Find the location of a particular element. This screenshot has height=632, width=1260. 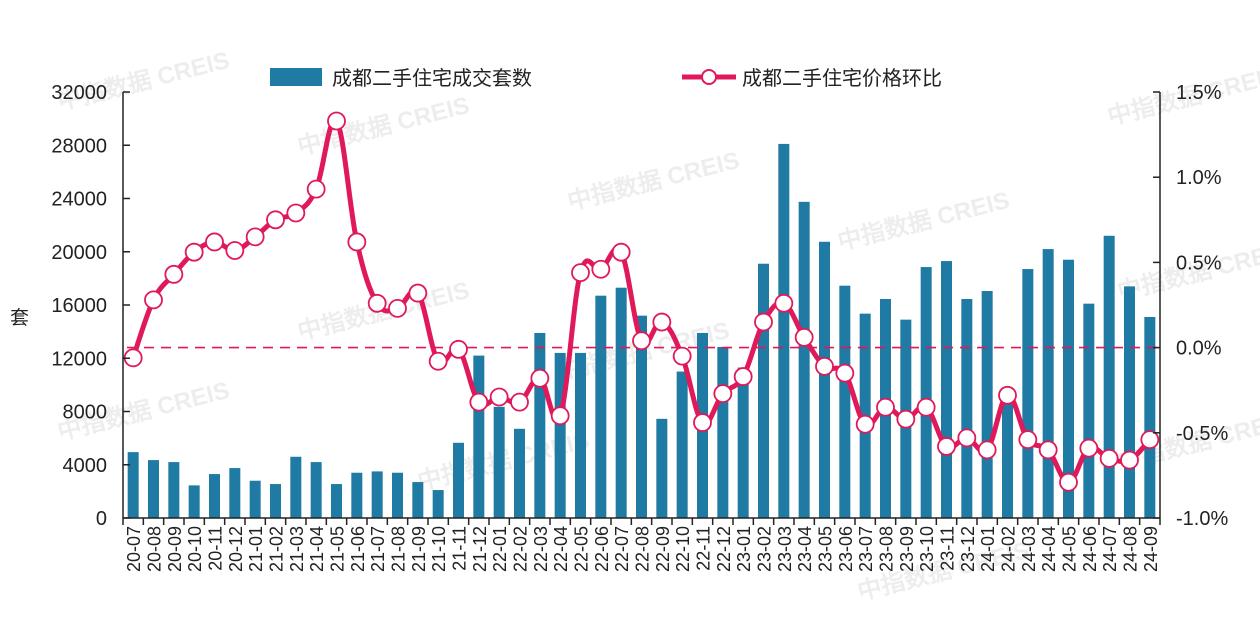

right-tick-label: 1.5% is located at coordinates (1199, 93).